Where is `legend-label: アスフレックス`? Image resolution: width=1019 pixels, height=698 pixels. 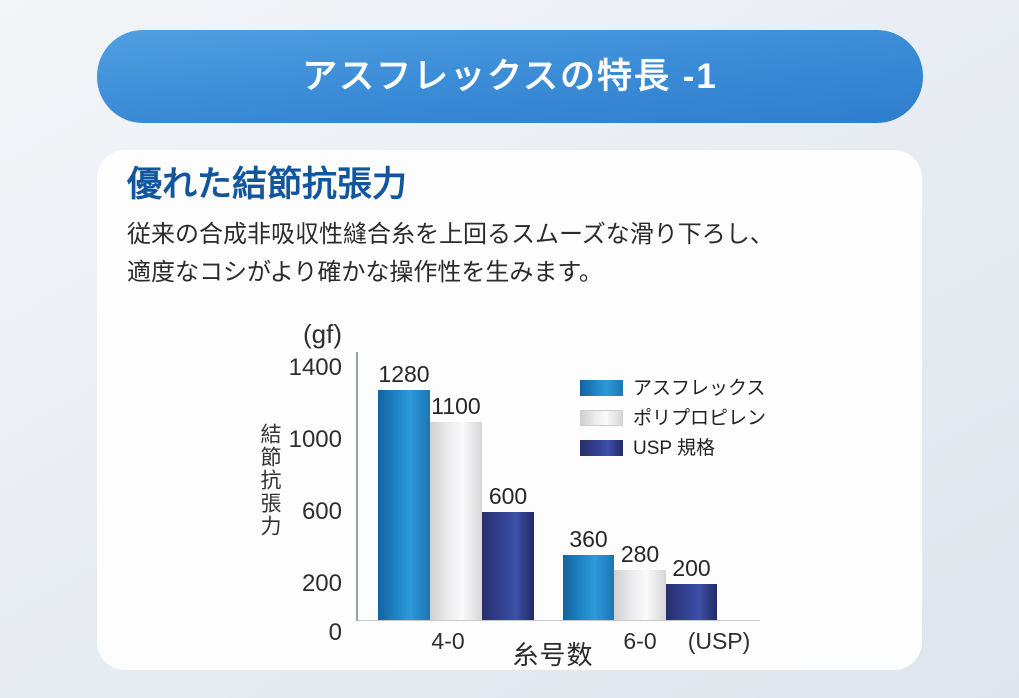
legend-label: アスフレックス is located at coordinates (699, 388).